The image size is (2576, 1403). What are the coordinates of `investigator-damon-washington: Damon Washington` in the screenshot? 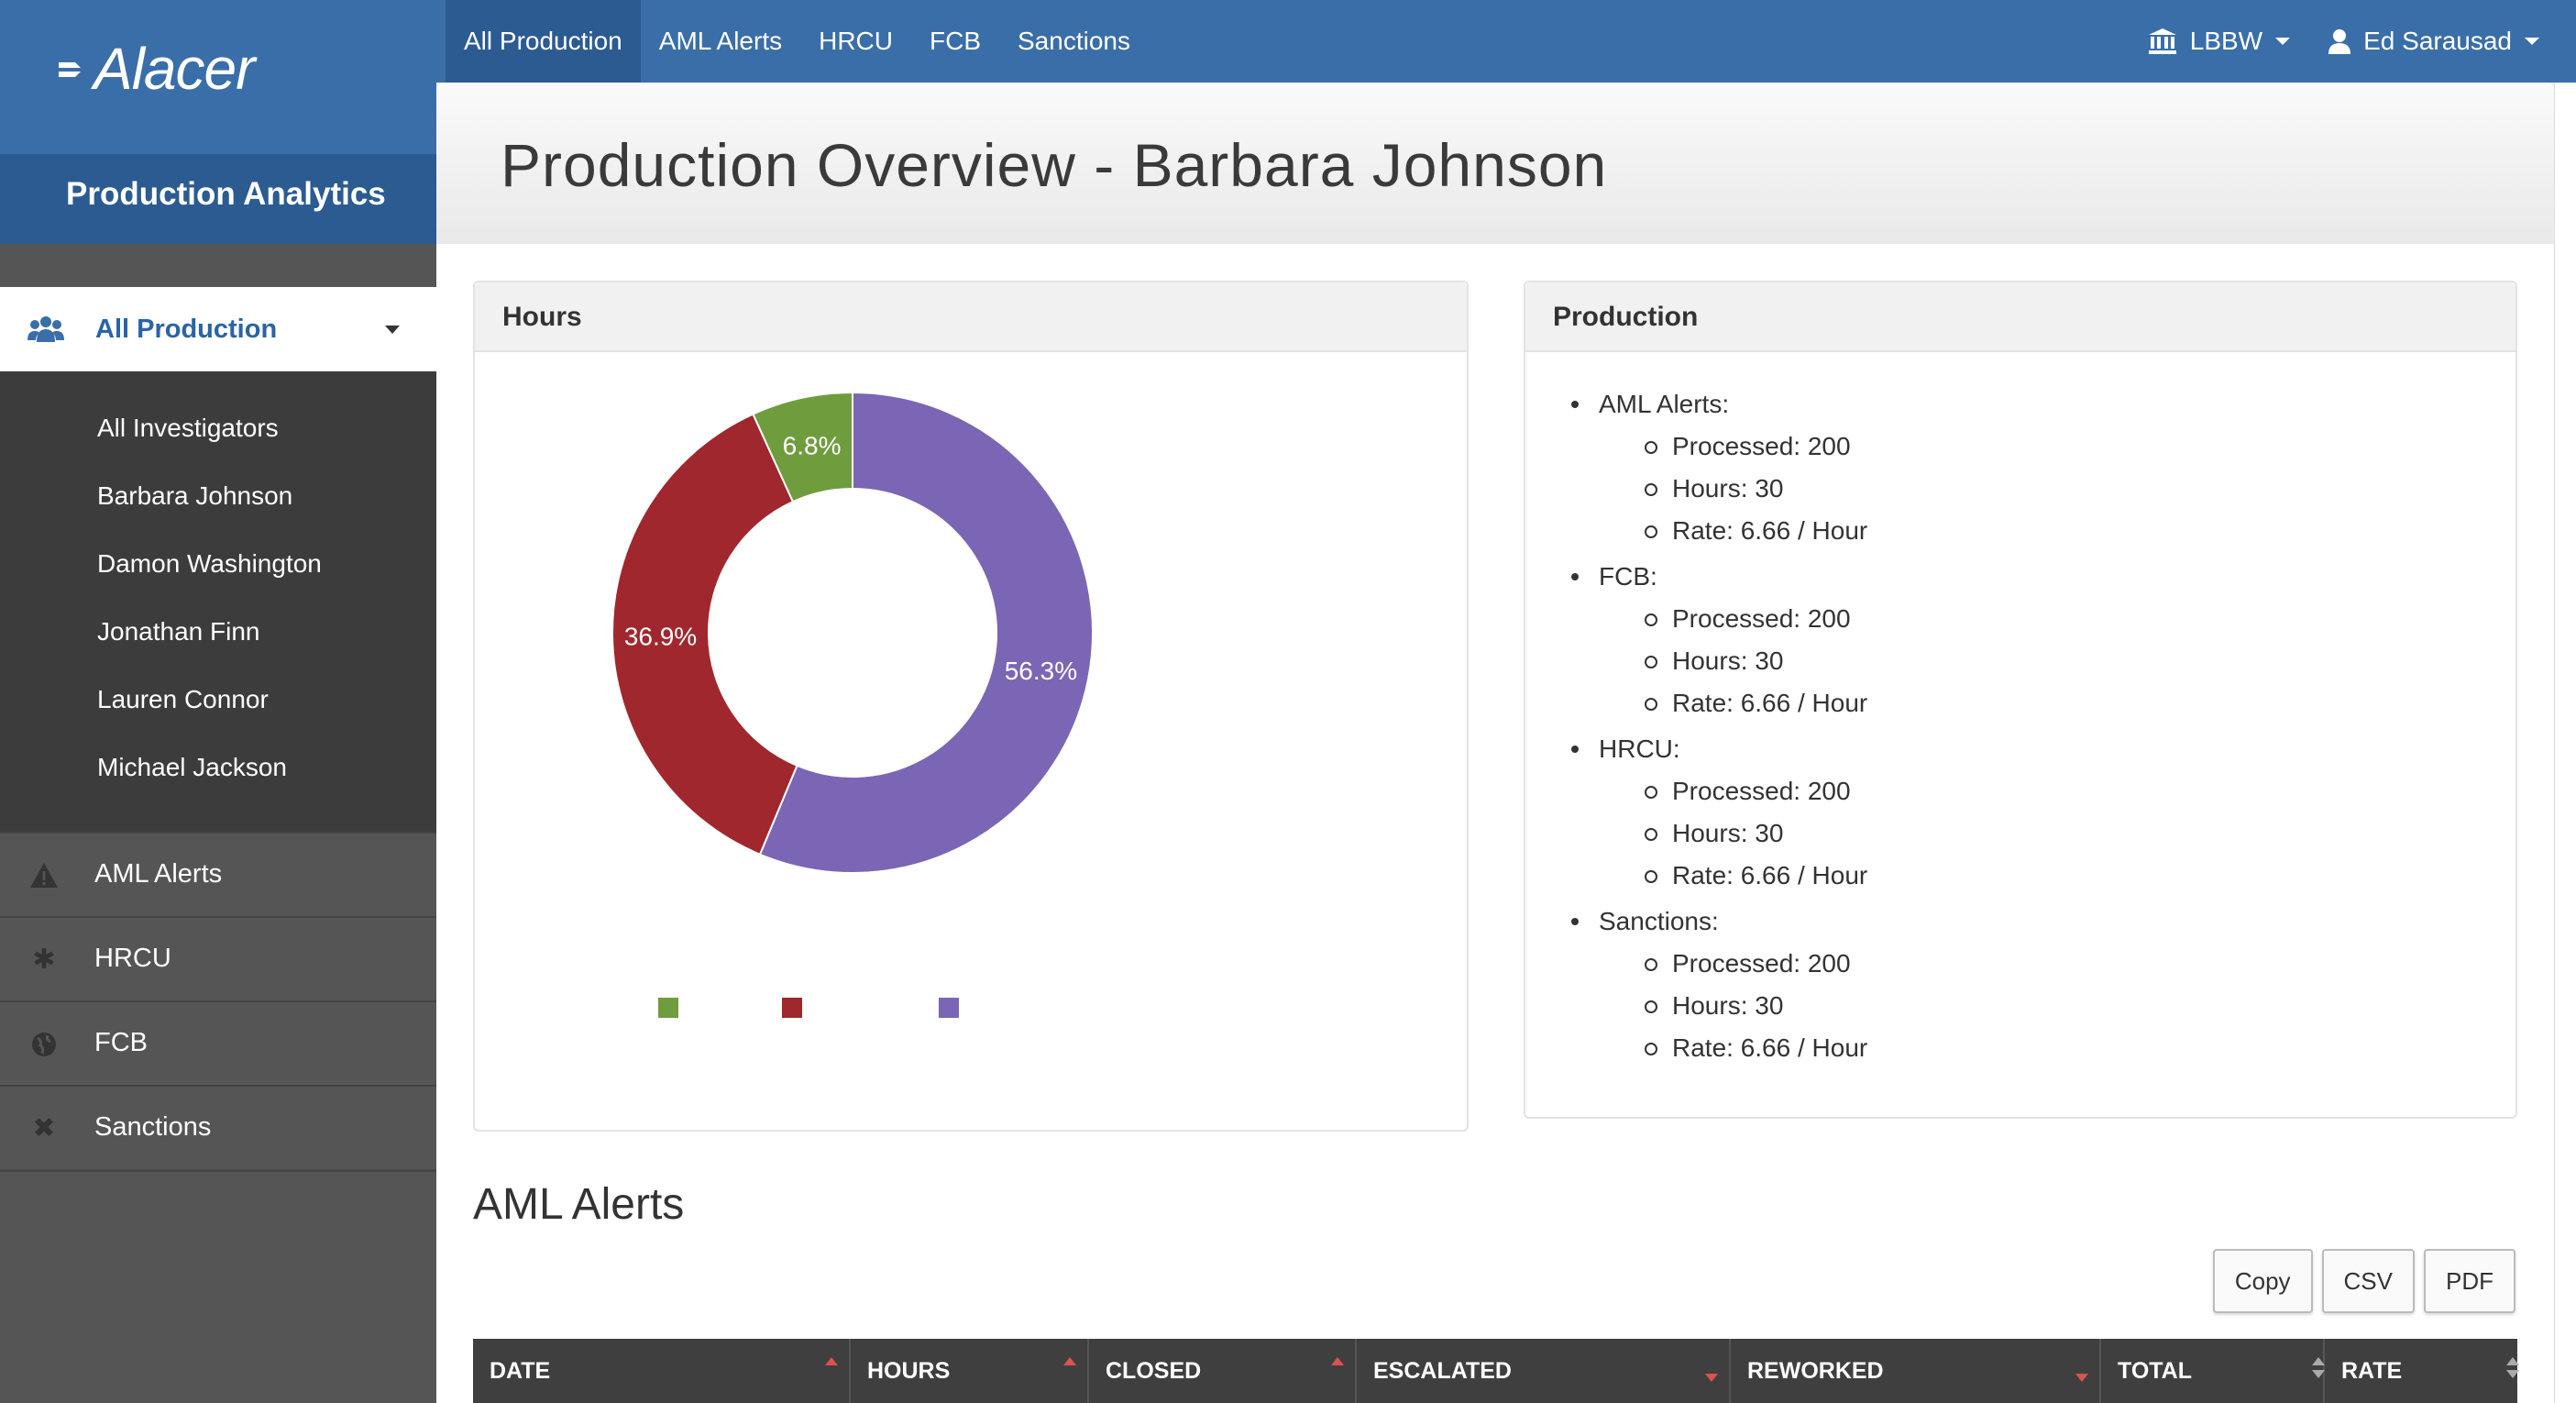 It's located at (209, 564).